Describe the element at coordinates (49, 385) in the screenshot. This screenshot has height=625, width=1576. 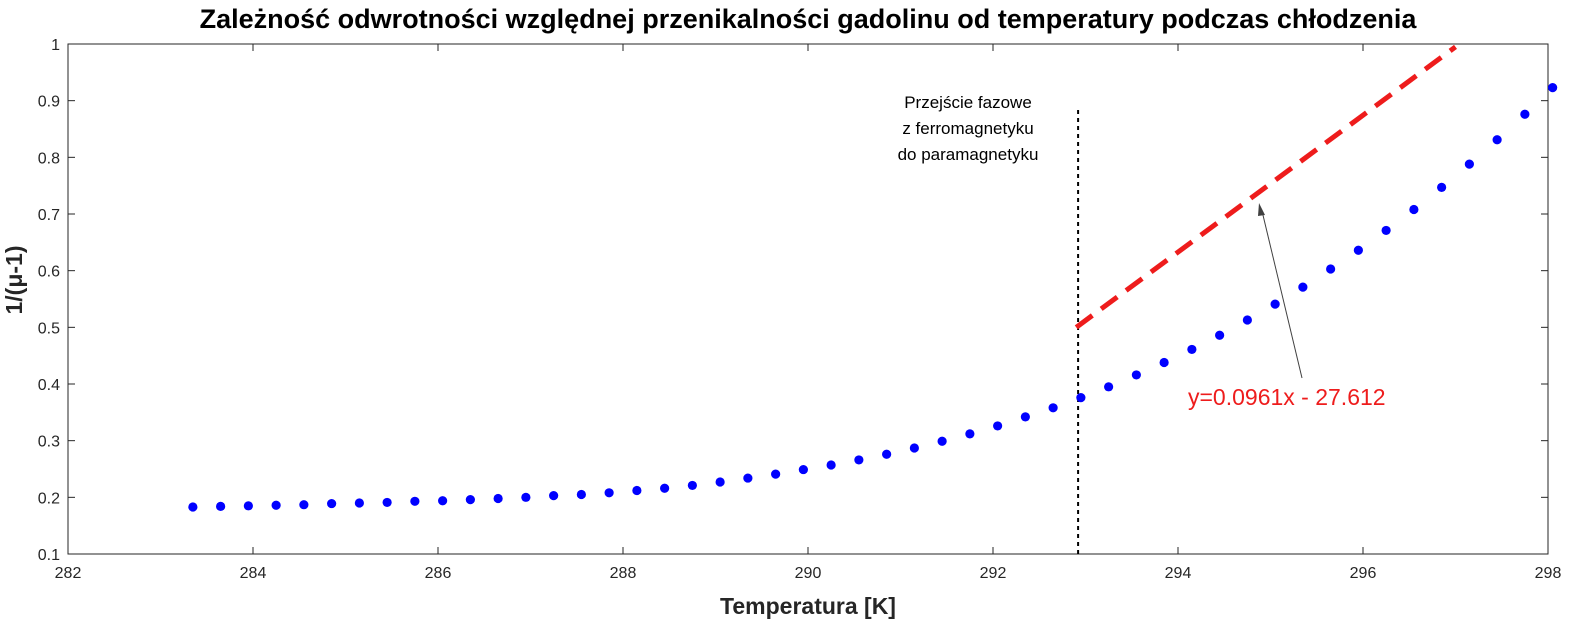
I see `y-tick-label: 0.4` at that location.